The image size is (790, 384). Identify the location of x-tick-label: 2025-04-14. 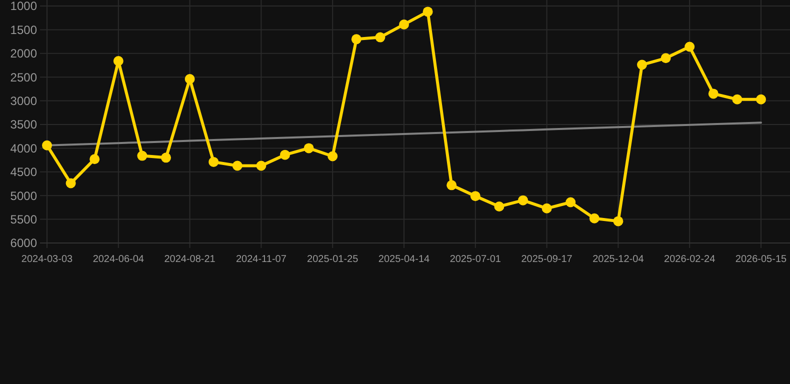
(404, 259).